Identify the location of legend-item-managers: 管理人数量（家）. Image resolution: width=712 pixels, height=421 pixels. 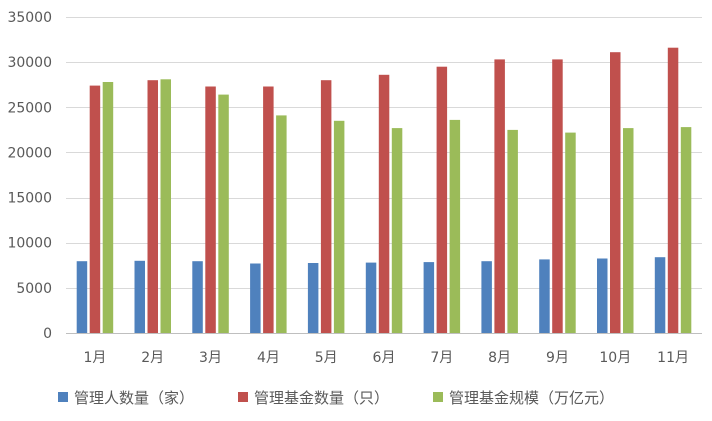
(126, 397).